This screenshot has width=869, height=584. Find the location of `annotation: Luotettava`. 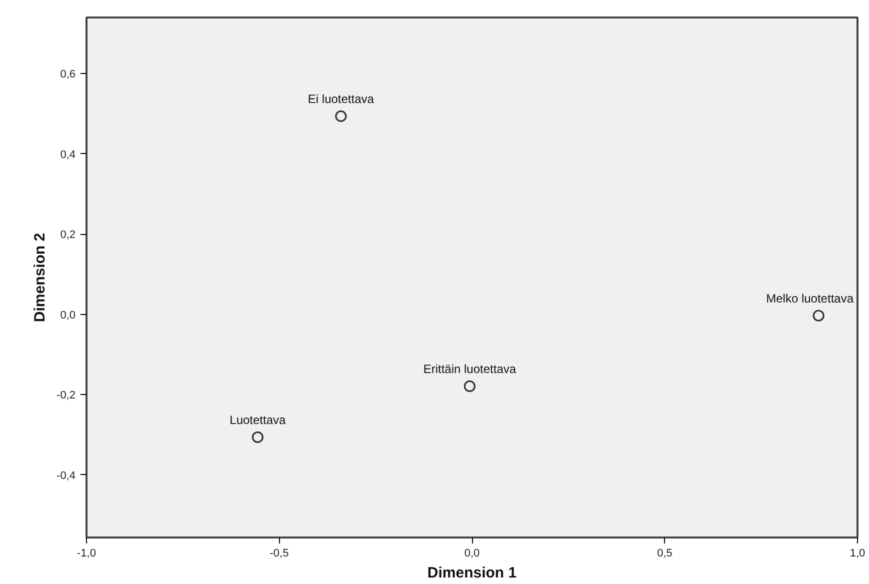

annotation: Luotettava is located at coordinates (258, 420).